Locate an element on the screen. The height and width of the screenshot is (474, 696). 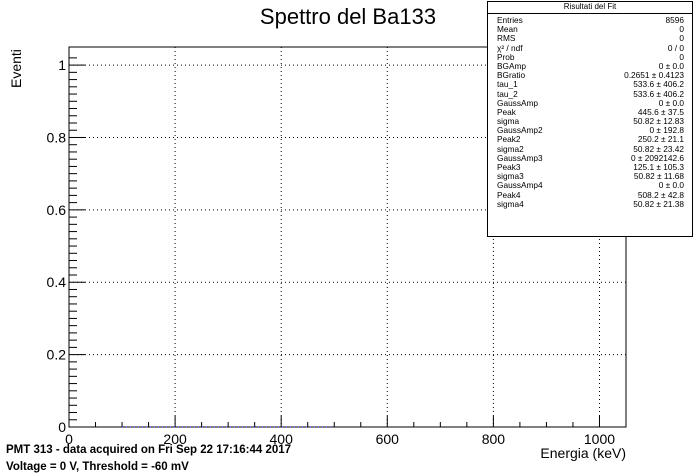
fit-result-row: BGAmp 0 ± 0.0 is located at coordinates (590, 65).